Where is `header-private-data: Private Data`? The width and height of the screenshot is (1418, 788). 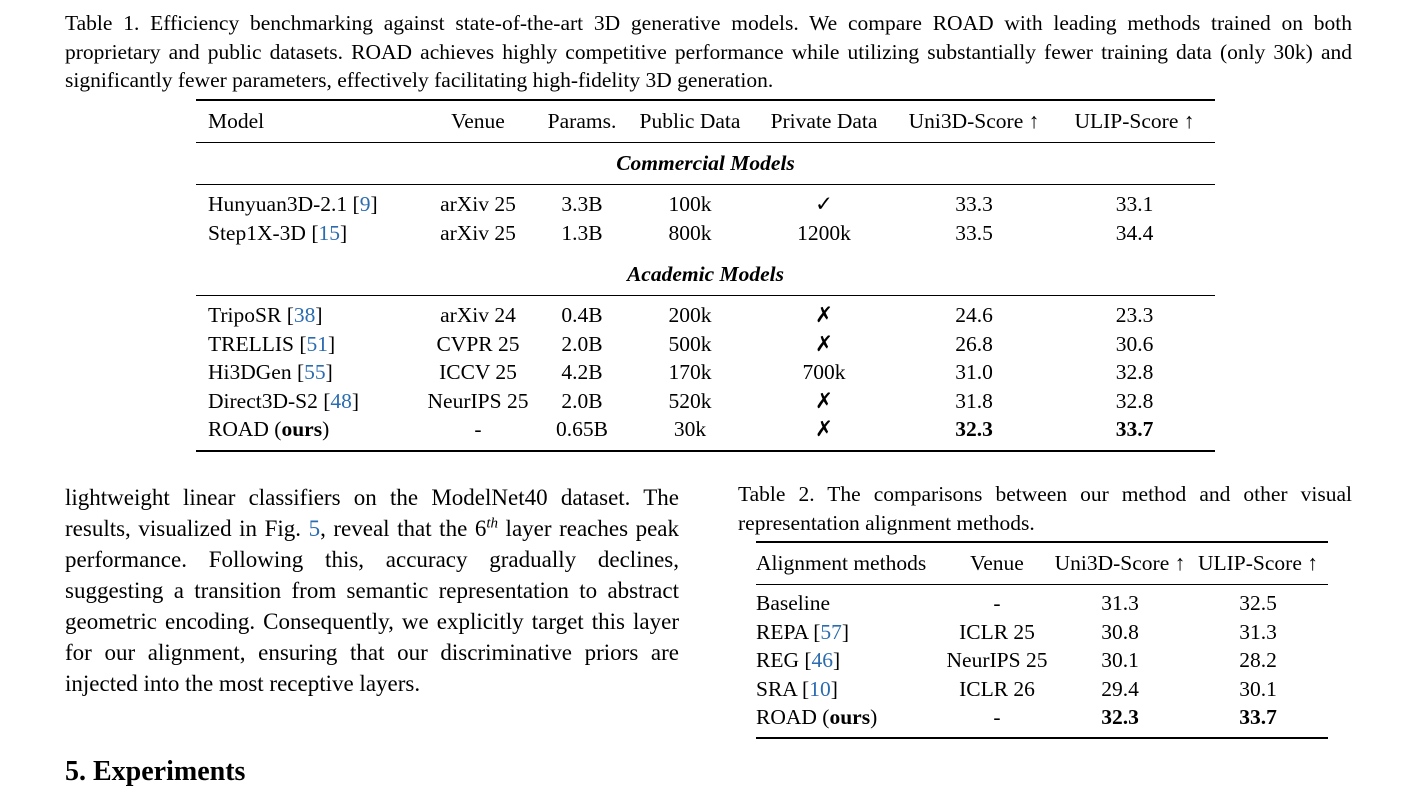 header-private-data: Private Data is located at coordinates (824, 121).